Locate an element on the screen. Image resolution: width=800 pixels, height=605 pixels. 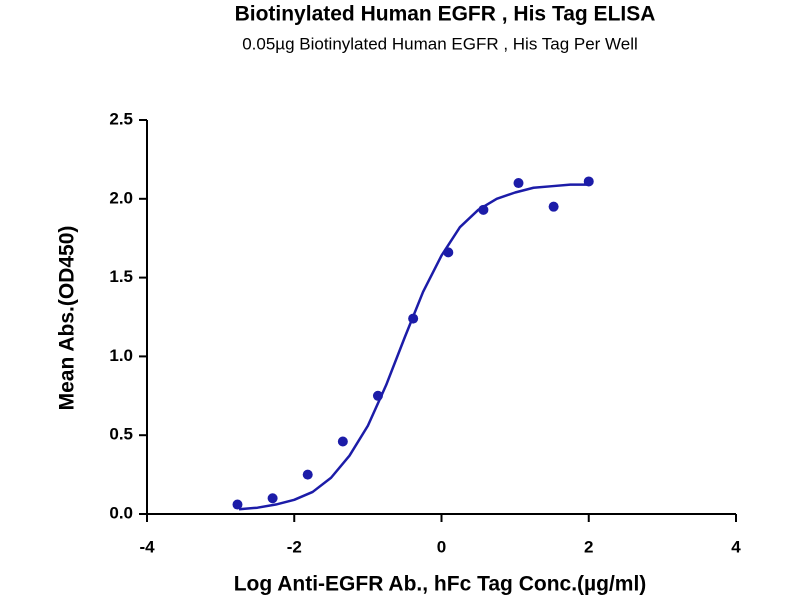
x-tick-label: 2 is located at coordinates (588, 546).